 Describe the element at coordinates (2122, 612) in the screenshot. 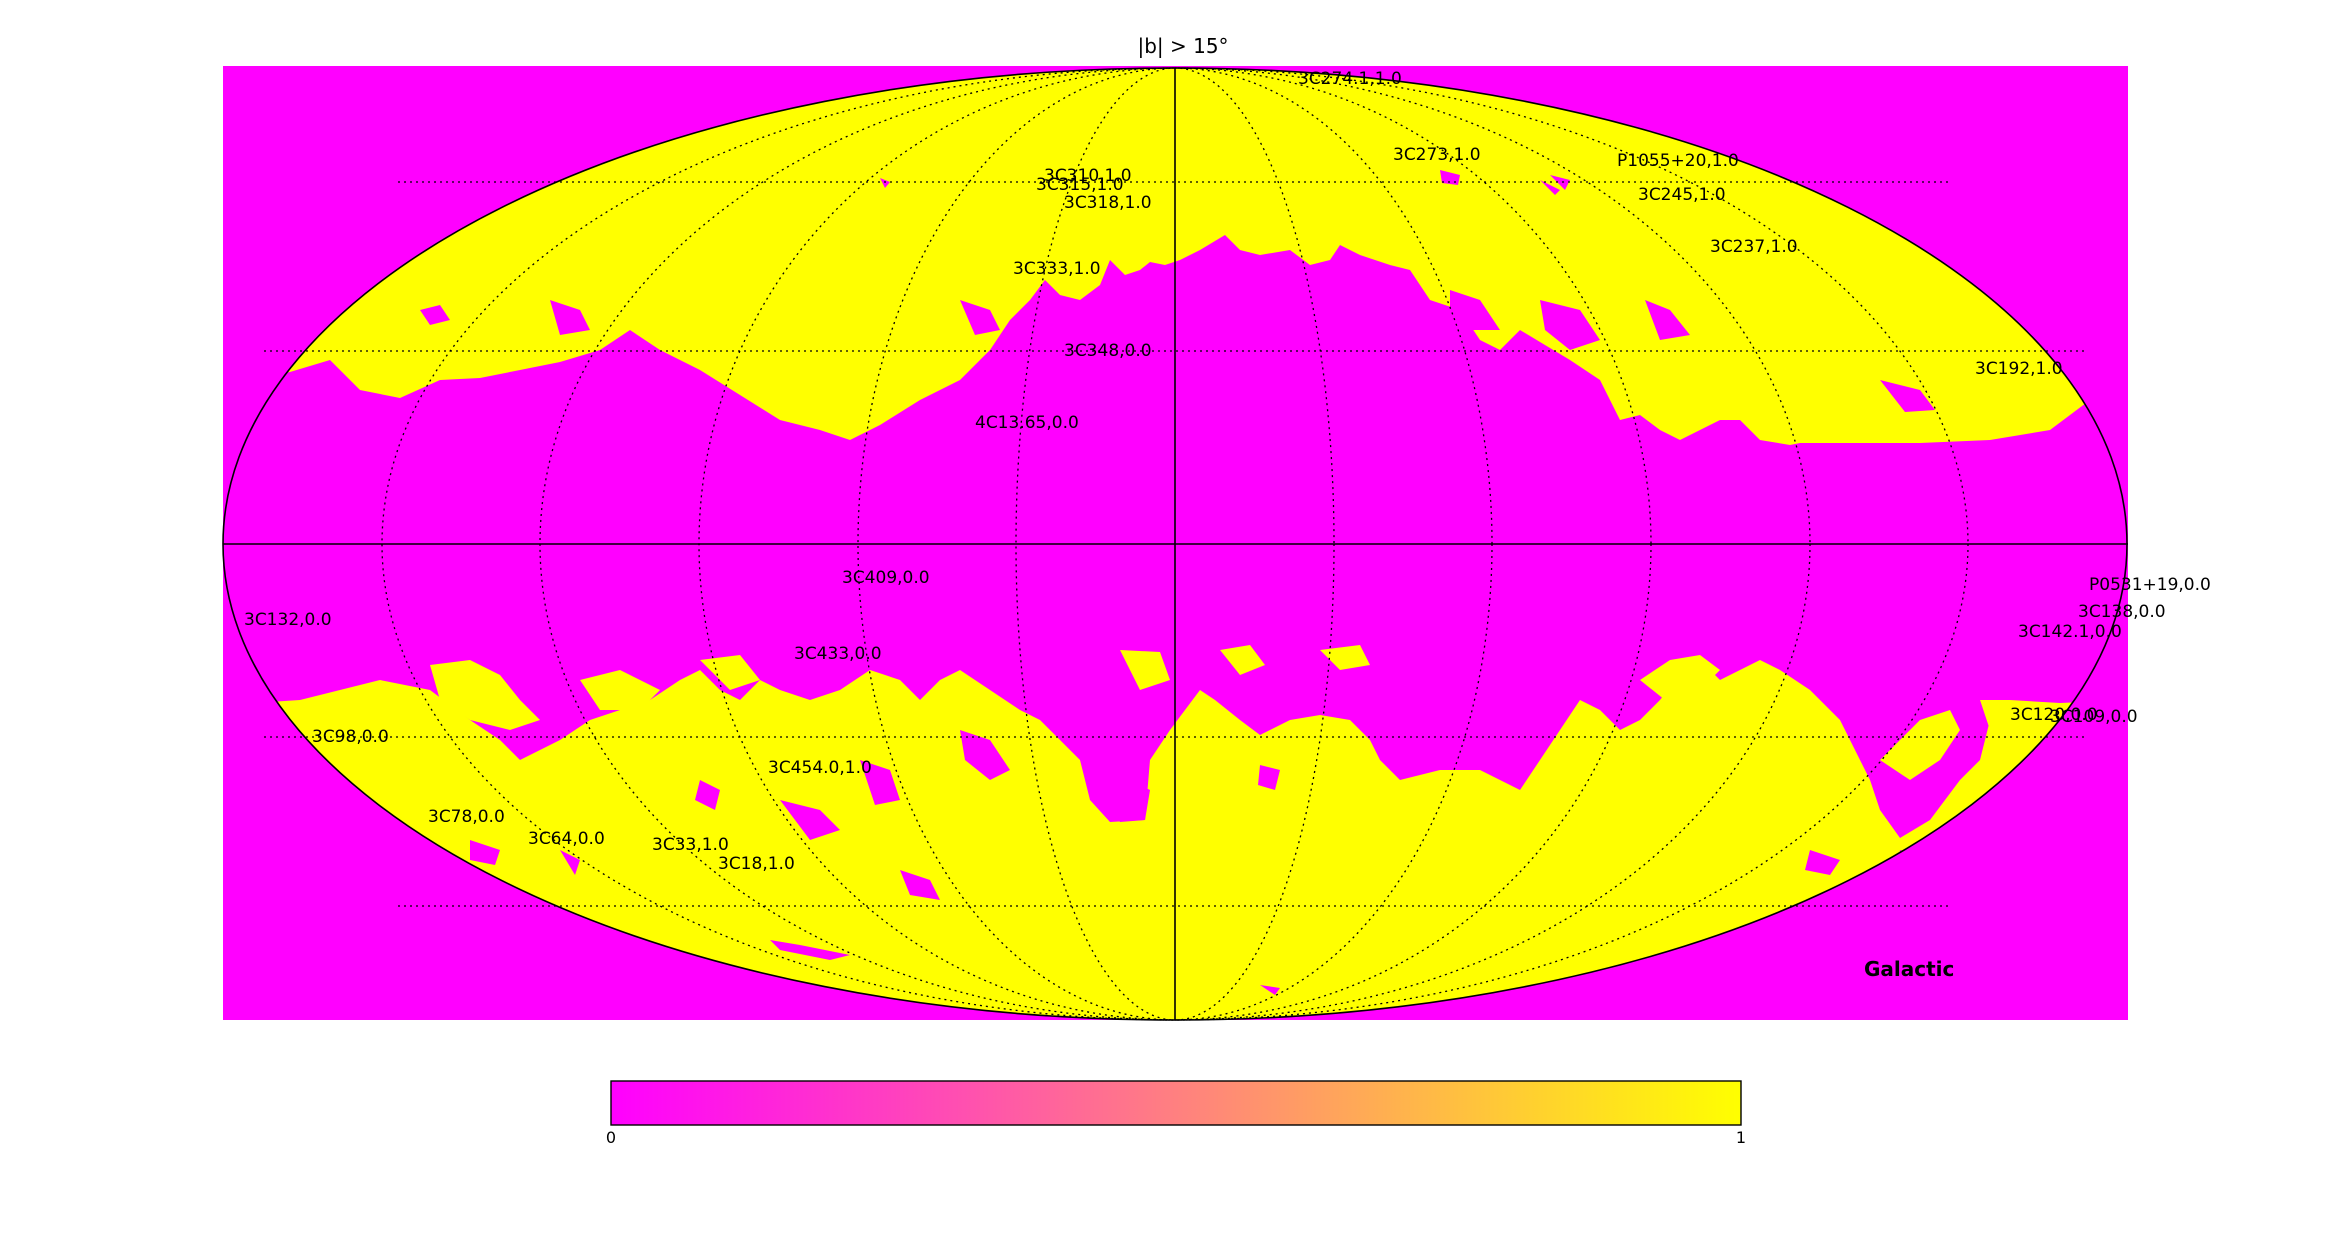

I see `source-label: 3C138,0.0` at that location.